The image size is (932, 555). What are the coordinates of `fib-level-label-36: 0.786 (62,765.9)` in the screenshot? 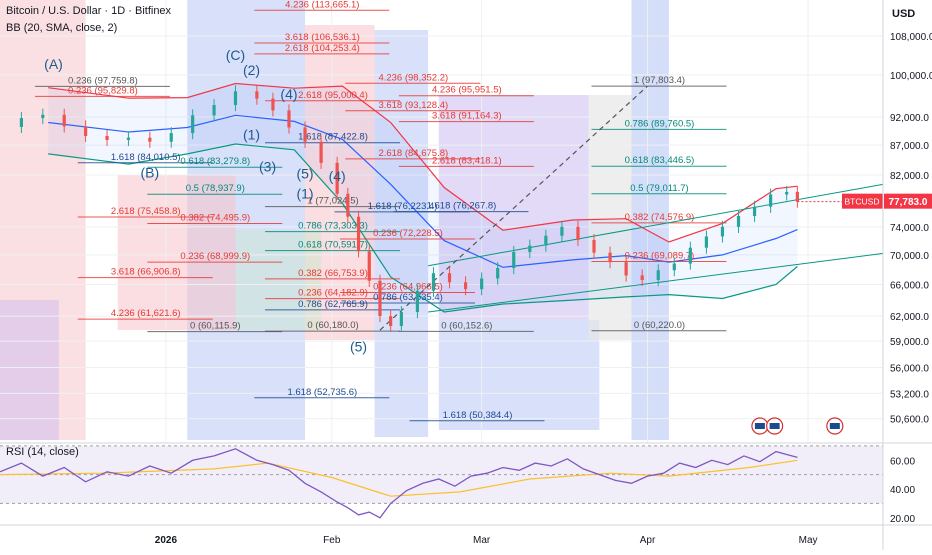 It's located at (333, 304).